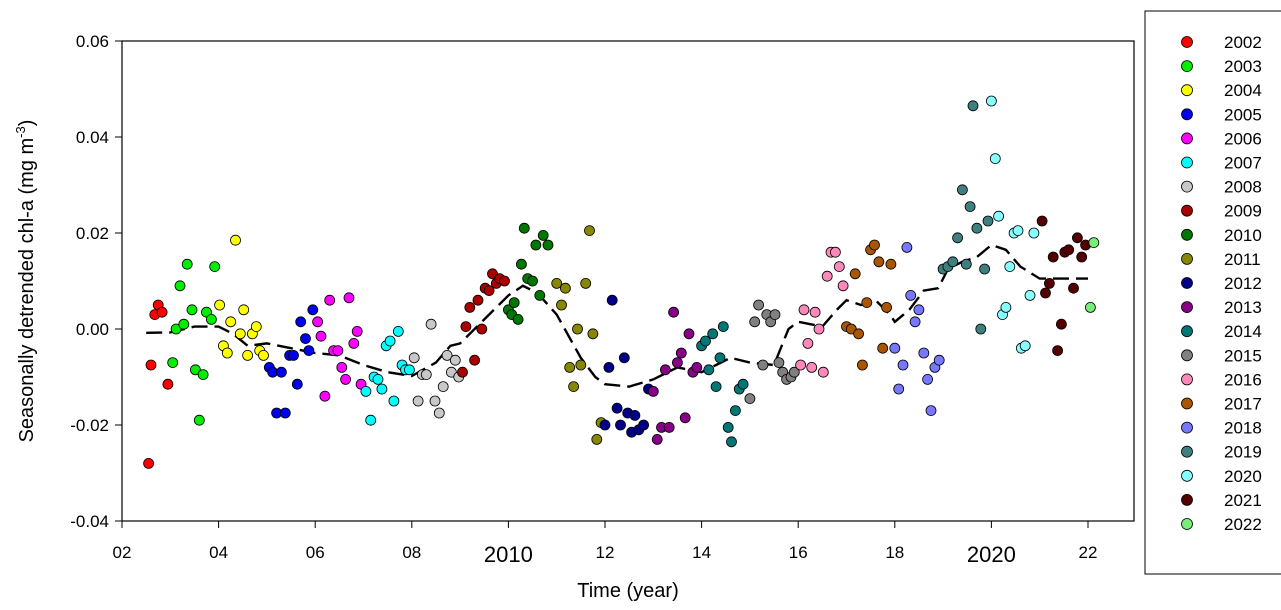 Image resolution: width=1281 pixels, height=610 pixels. What do you see at coordinates (1088, 552) in the screenshot?
I see `x-tick-label: 22` at bounding box center [1088, 552].